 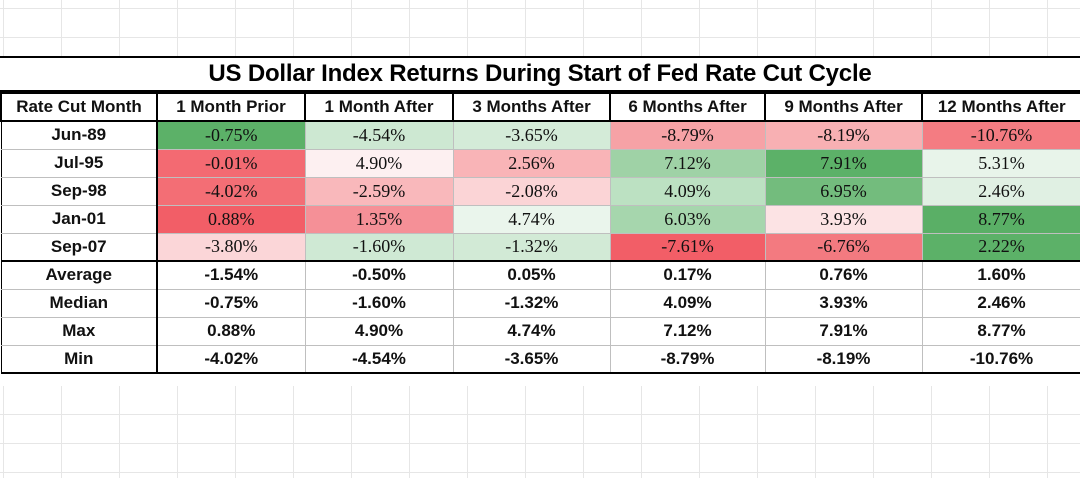 I want to click on table-cell: -0.75%, so click(x=231, y=135).